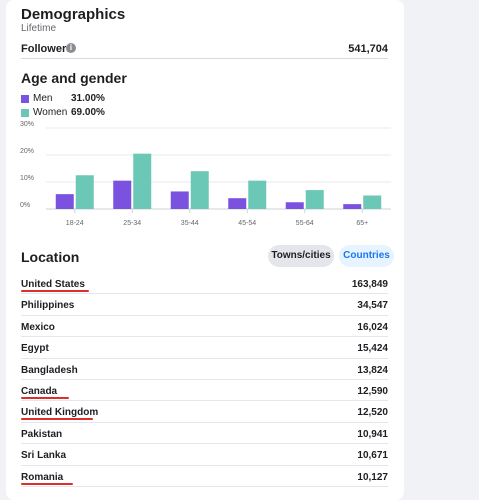 The width and height of the screenshot is (479, 500). Describe the element at coordinates (35, 349) in the screenshot. I see `country-name: Egypt` at that location.